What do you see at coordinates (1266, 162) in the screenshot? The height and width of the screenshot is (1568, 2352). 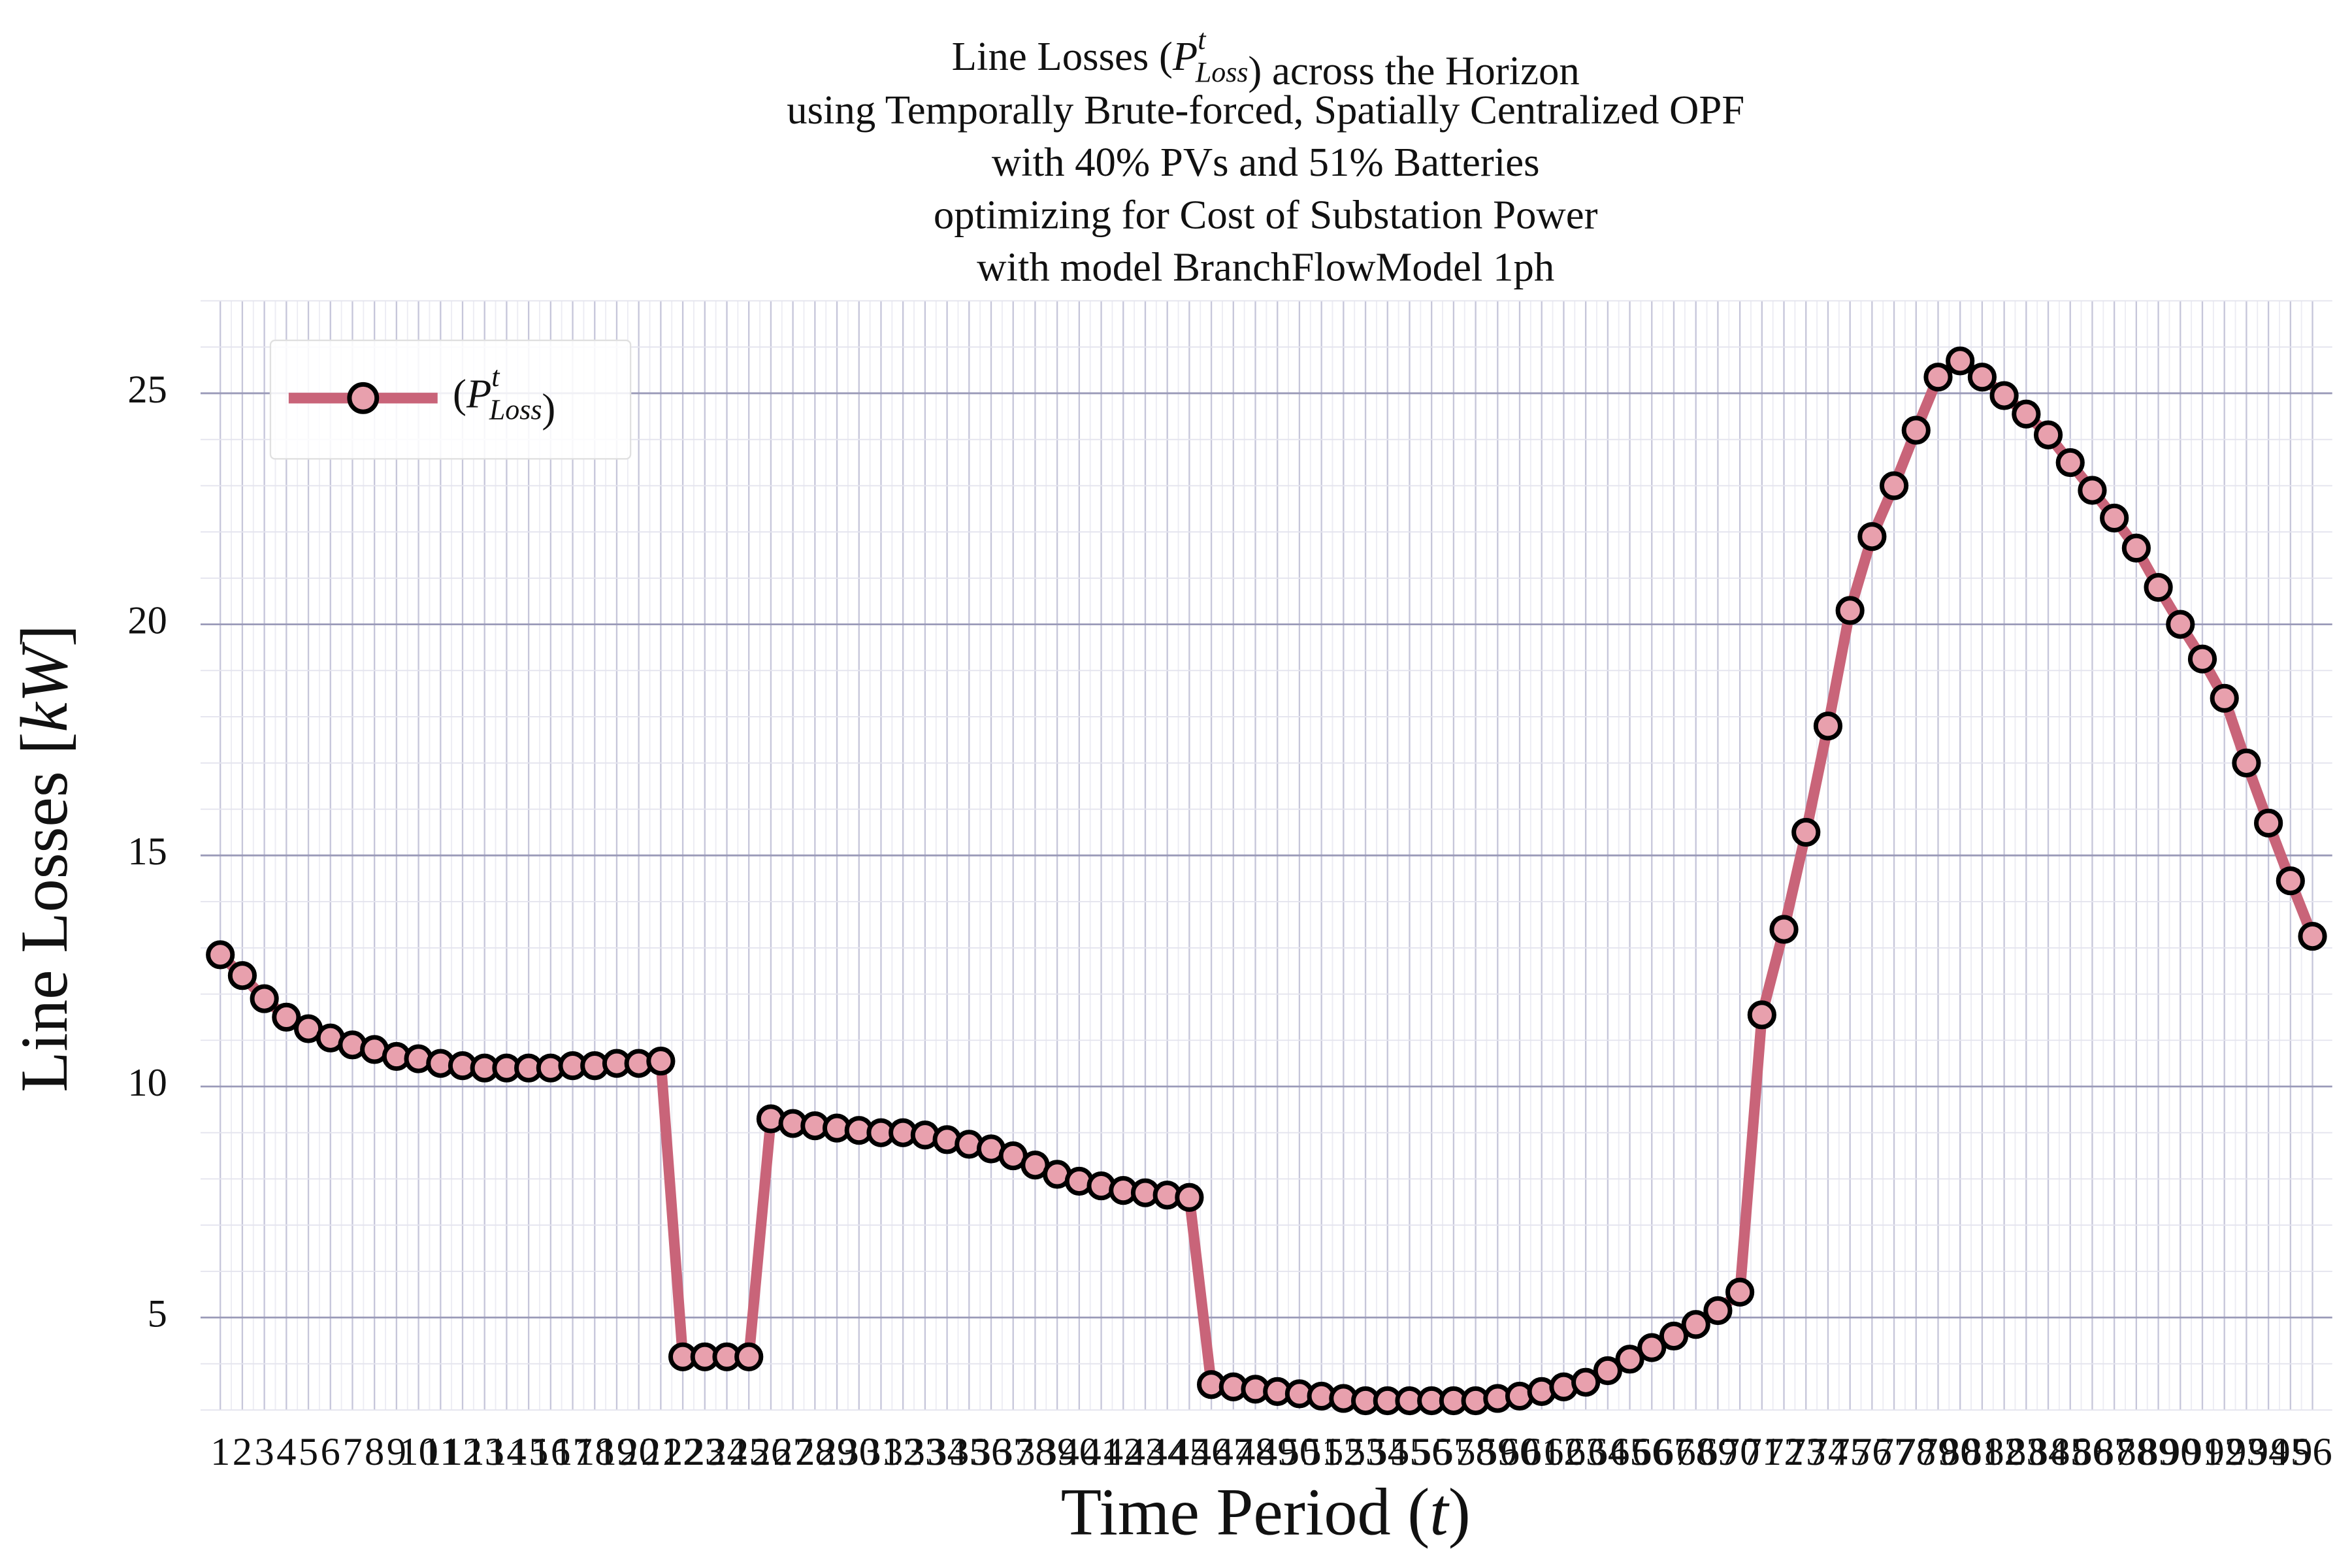 I see `chart-subtitle: with 40% PVs and 51% Batteries` at bounding box center [1266, 162].